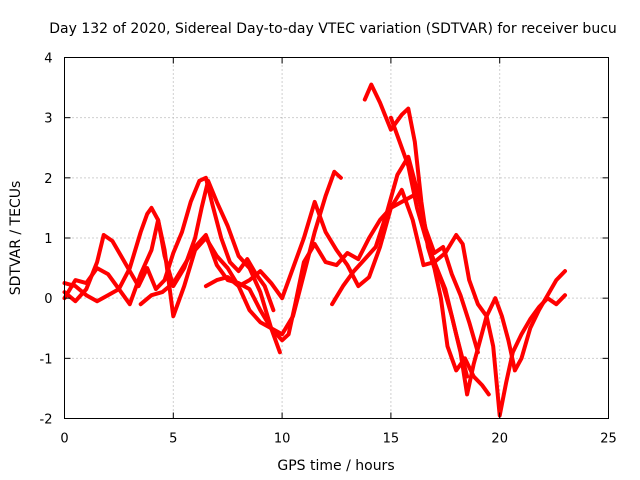  What do you see at coordinates (16, 238) in the screenshot?
I see `y-axis-label: SDTVAR / TECUs` at bounding box center [16, 238].